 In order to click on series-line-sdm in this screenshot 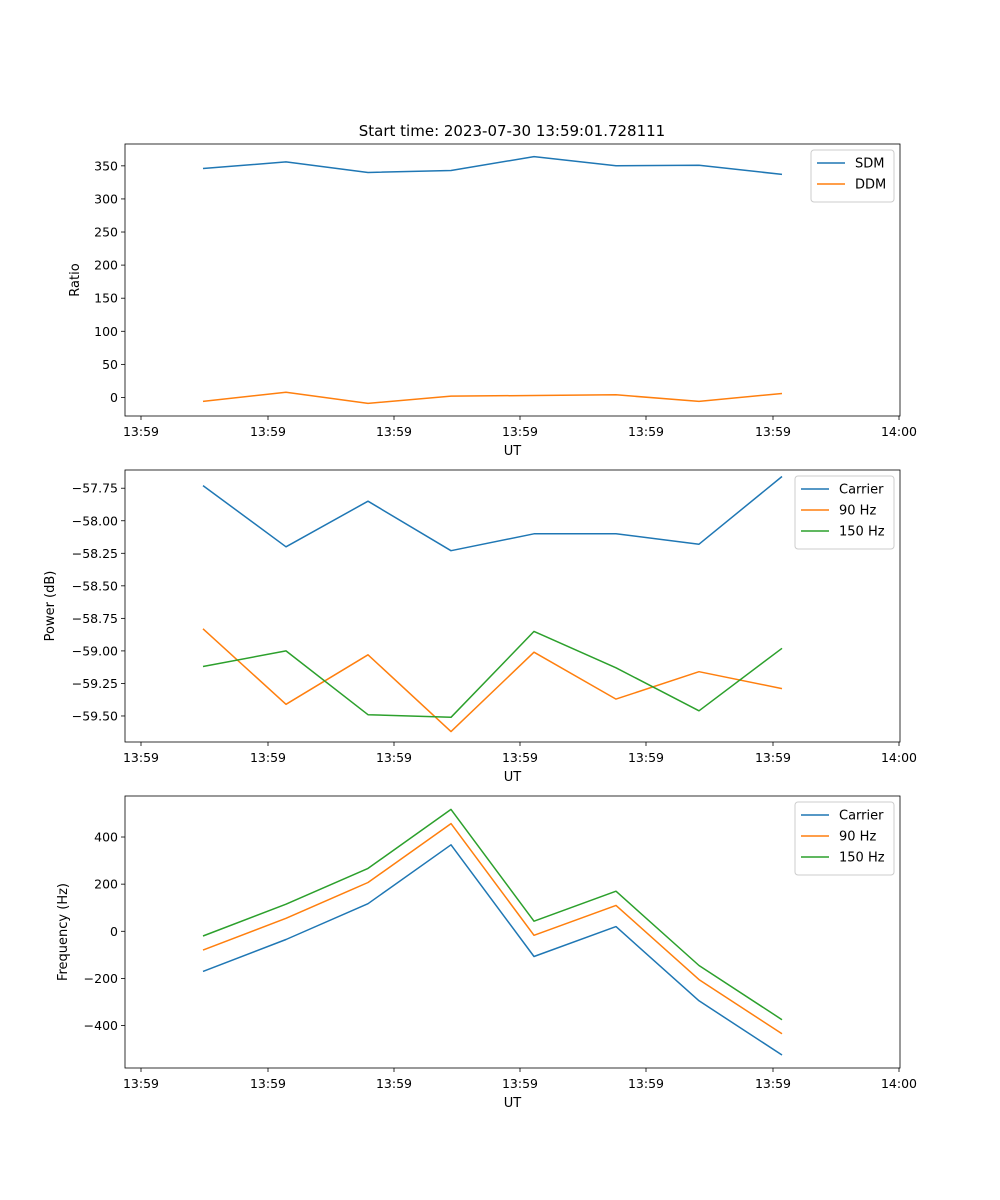, I will do `click(492, 165)`.